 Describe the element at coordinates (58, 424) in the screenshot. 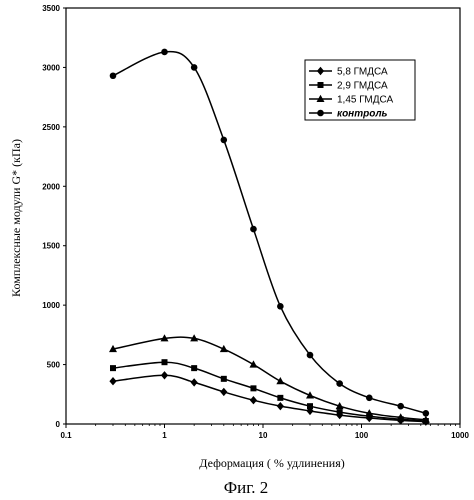

I see `y-tick-label: 0` at that location.